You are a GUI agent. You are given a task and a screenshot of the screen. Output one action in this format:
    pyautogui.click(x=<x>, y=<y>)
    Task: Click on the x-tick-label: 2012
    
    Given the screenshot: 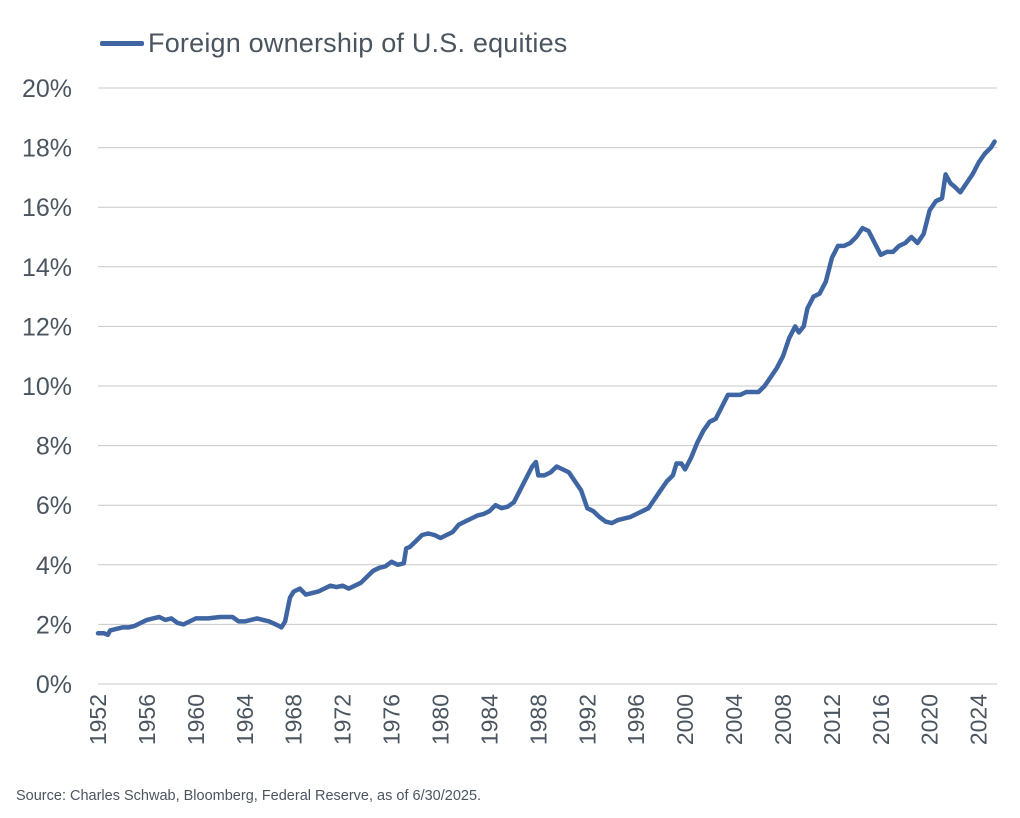 What is the action you would take?
    pyautogui.click(x=832, y=719)
    